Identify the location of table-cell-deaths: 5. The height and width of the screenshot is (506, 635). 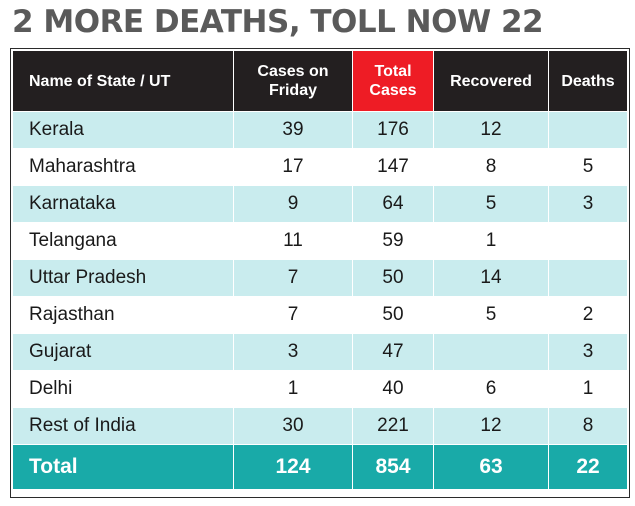
(588, 167).